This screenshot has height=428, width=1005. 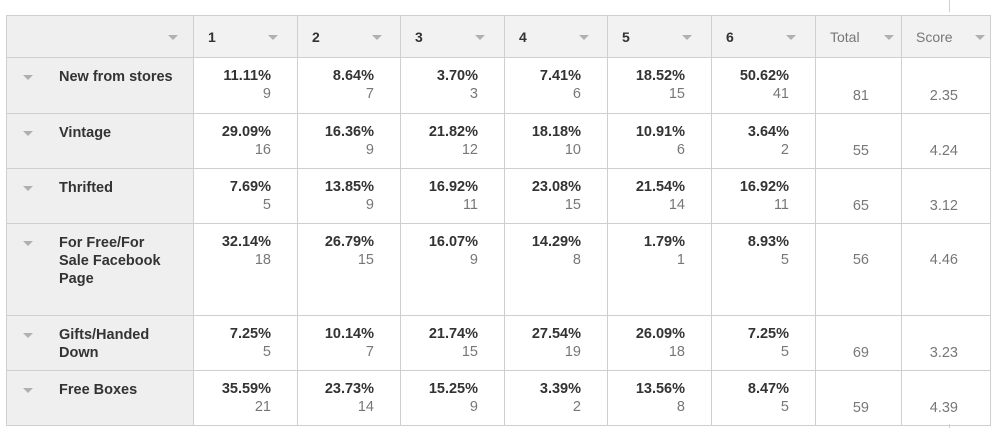 I want to click on row-header: Gifts/Handed Down, so click(x=100, y=343).